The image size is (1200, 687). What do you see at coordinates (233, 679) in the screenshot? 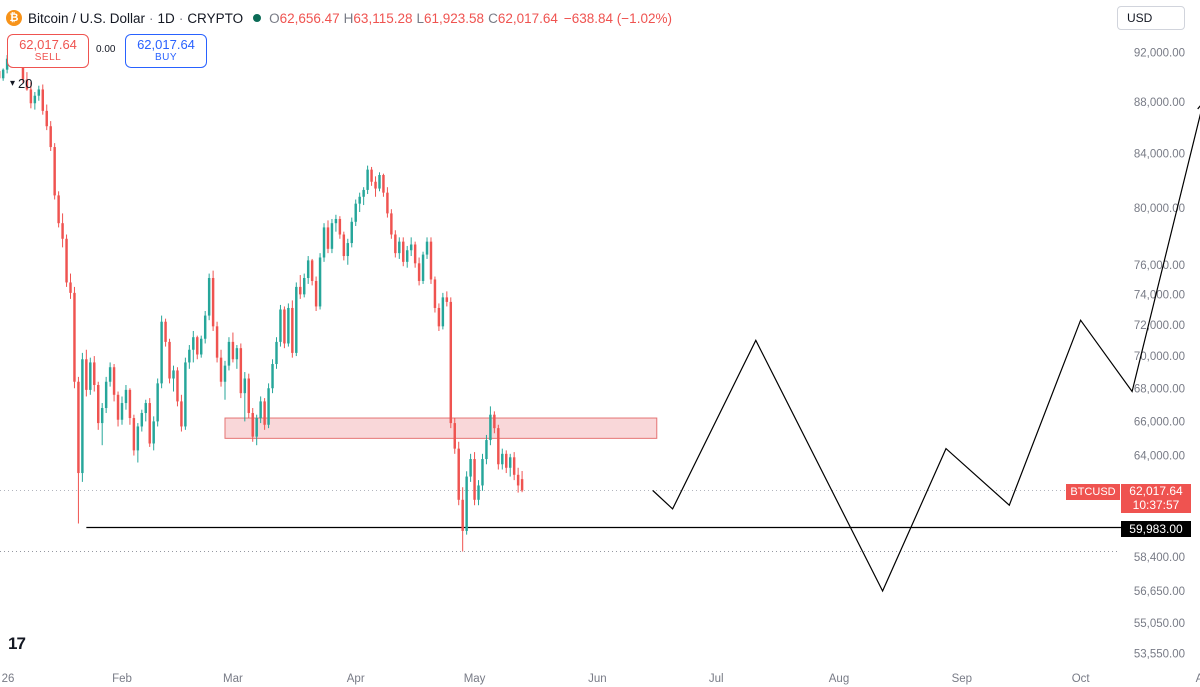
I see `time-tick-label: Mar` at bounding box center [233, 679].